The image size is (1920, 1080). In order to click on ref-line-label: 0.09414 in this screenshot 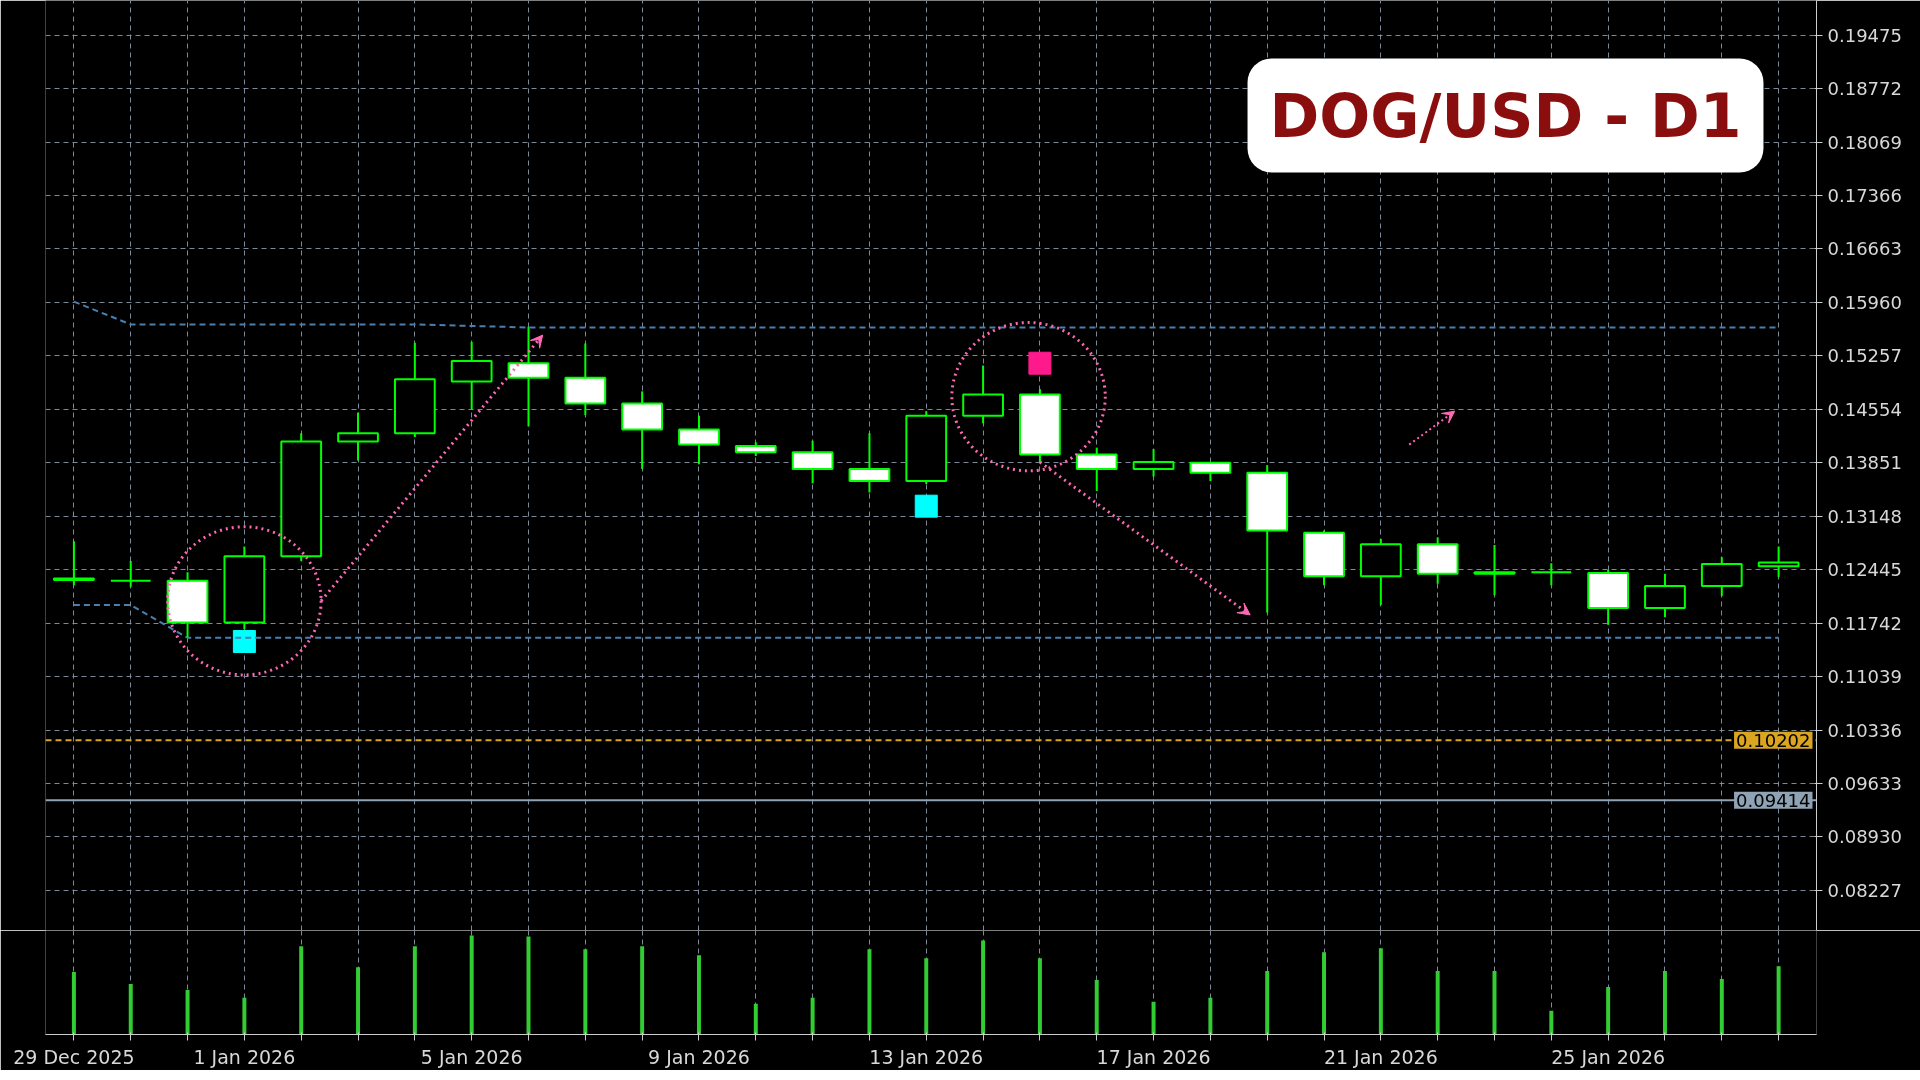, I will do `click(1773, 800)`.